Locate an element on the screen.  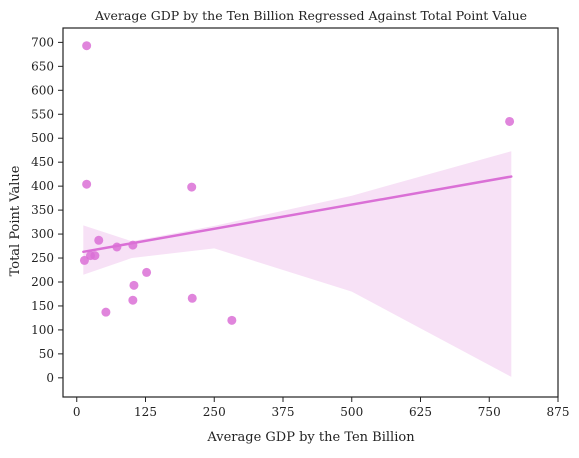
y-tick-label: 700 is located at coordinates (42, 42).